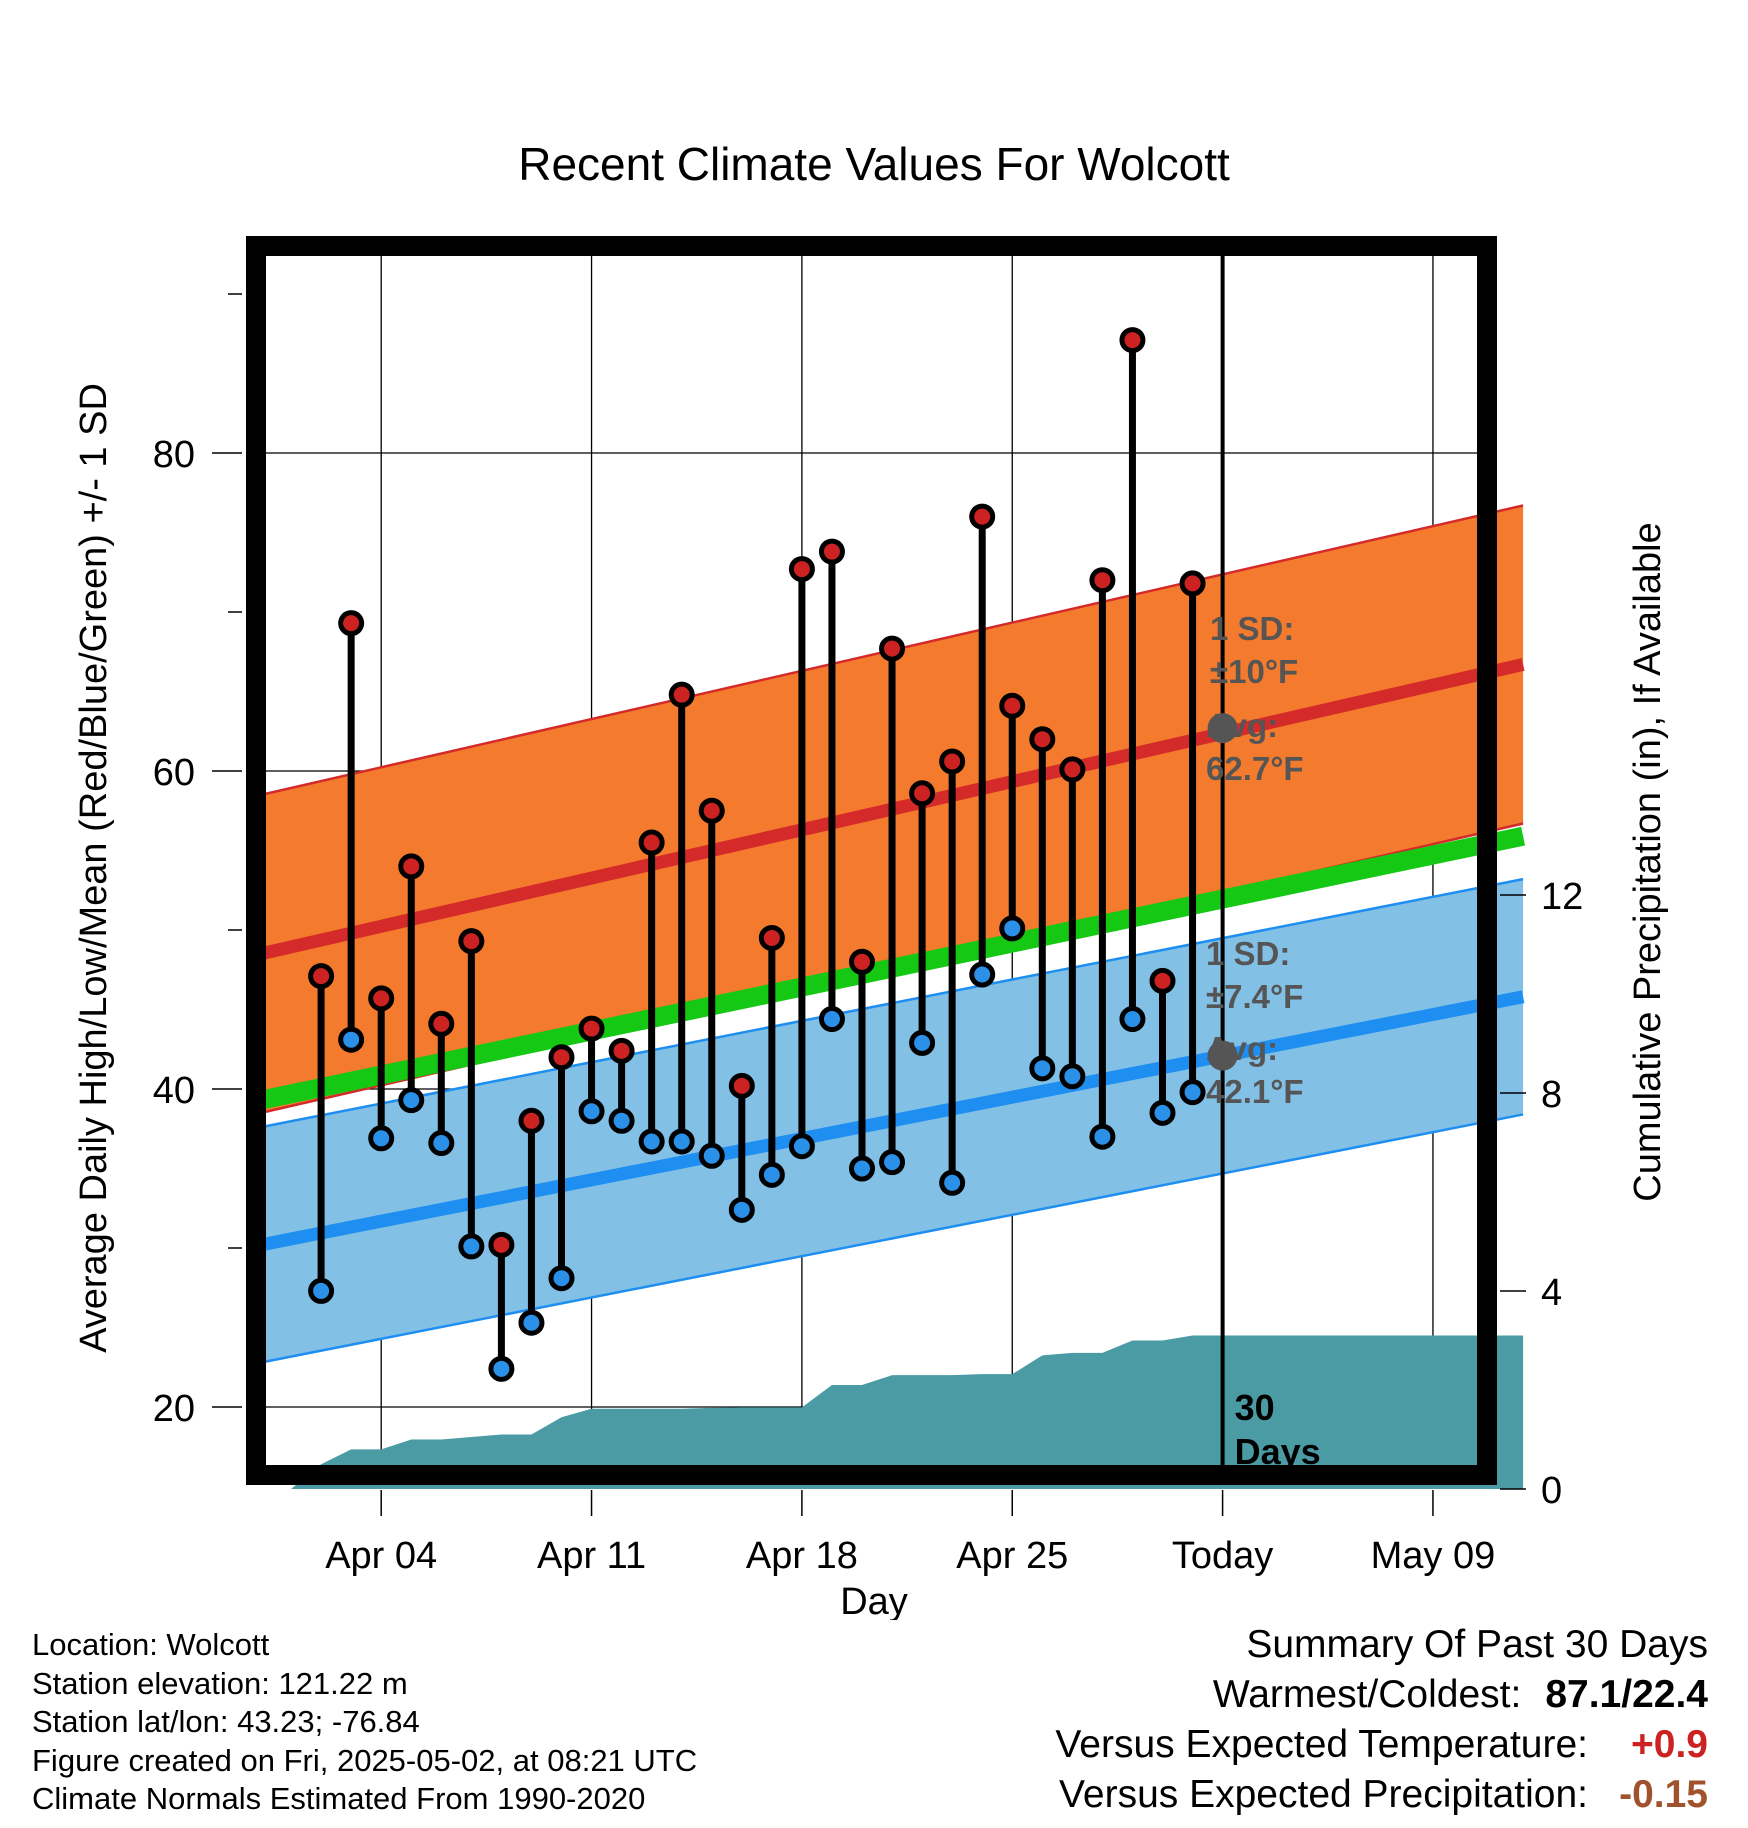 The height and width of the screenshot is (1828, 1748). I want to click on temp-departure-label: Versus Expected Temperature:, so click(1321, 1744).